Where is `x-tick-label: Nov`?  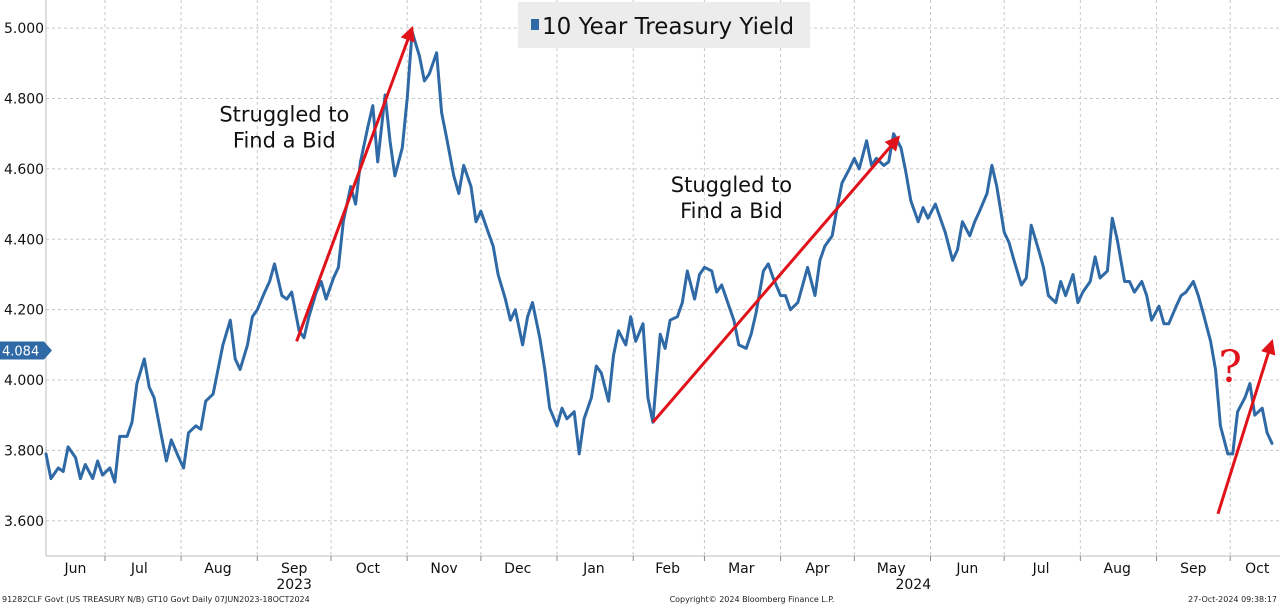 x-tick-label: Nov is located at coordinates (443, 569).